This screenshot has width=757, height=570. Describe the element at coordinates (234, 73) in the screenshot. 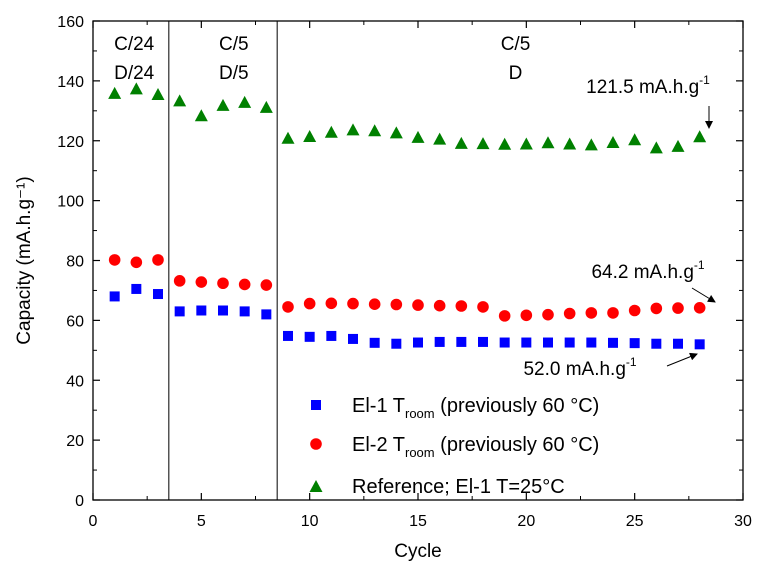

I see `region-label-rate-discharge: D/5` at that location.